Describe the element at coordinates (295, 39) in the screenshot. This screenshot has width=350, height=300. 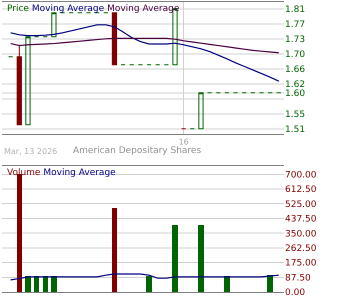
I see `y-tick-label: 1.73` at that location.